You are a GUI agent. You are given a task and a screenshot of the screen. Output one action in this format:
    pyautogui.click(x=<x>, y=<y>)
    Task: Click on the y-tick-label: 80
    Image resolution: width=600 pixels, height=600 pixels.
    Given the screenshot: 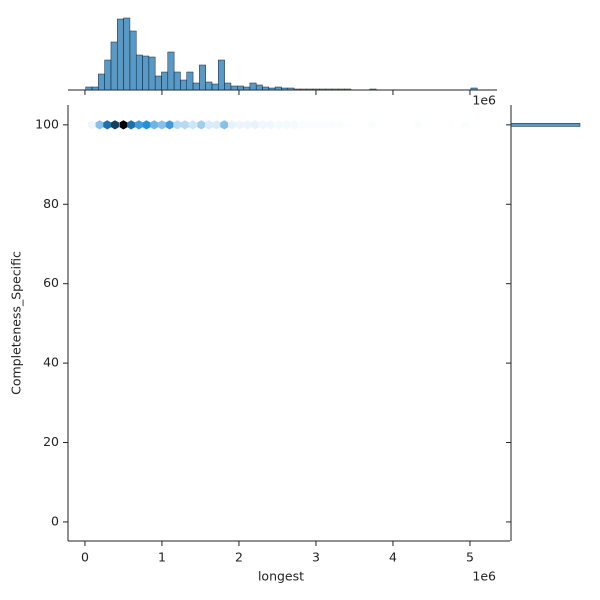 What is the action you would take?
    pyautogui.click(x=51, y=203)
    